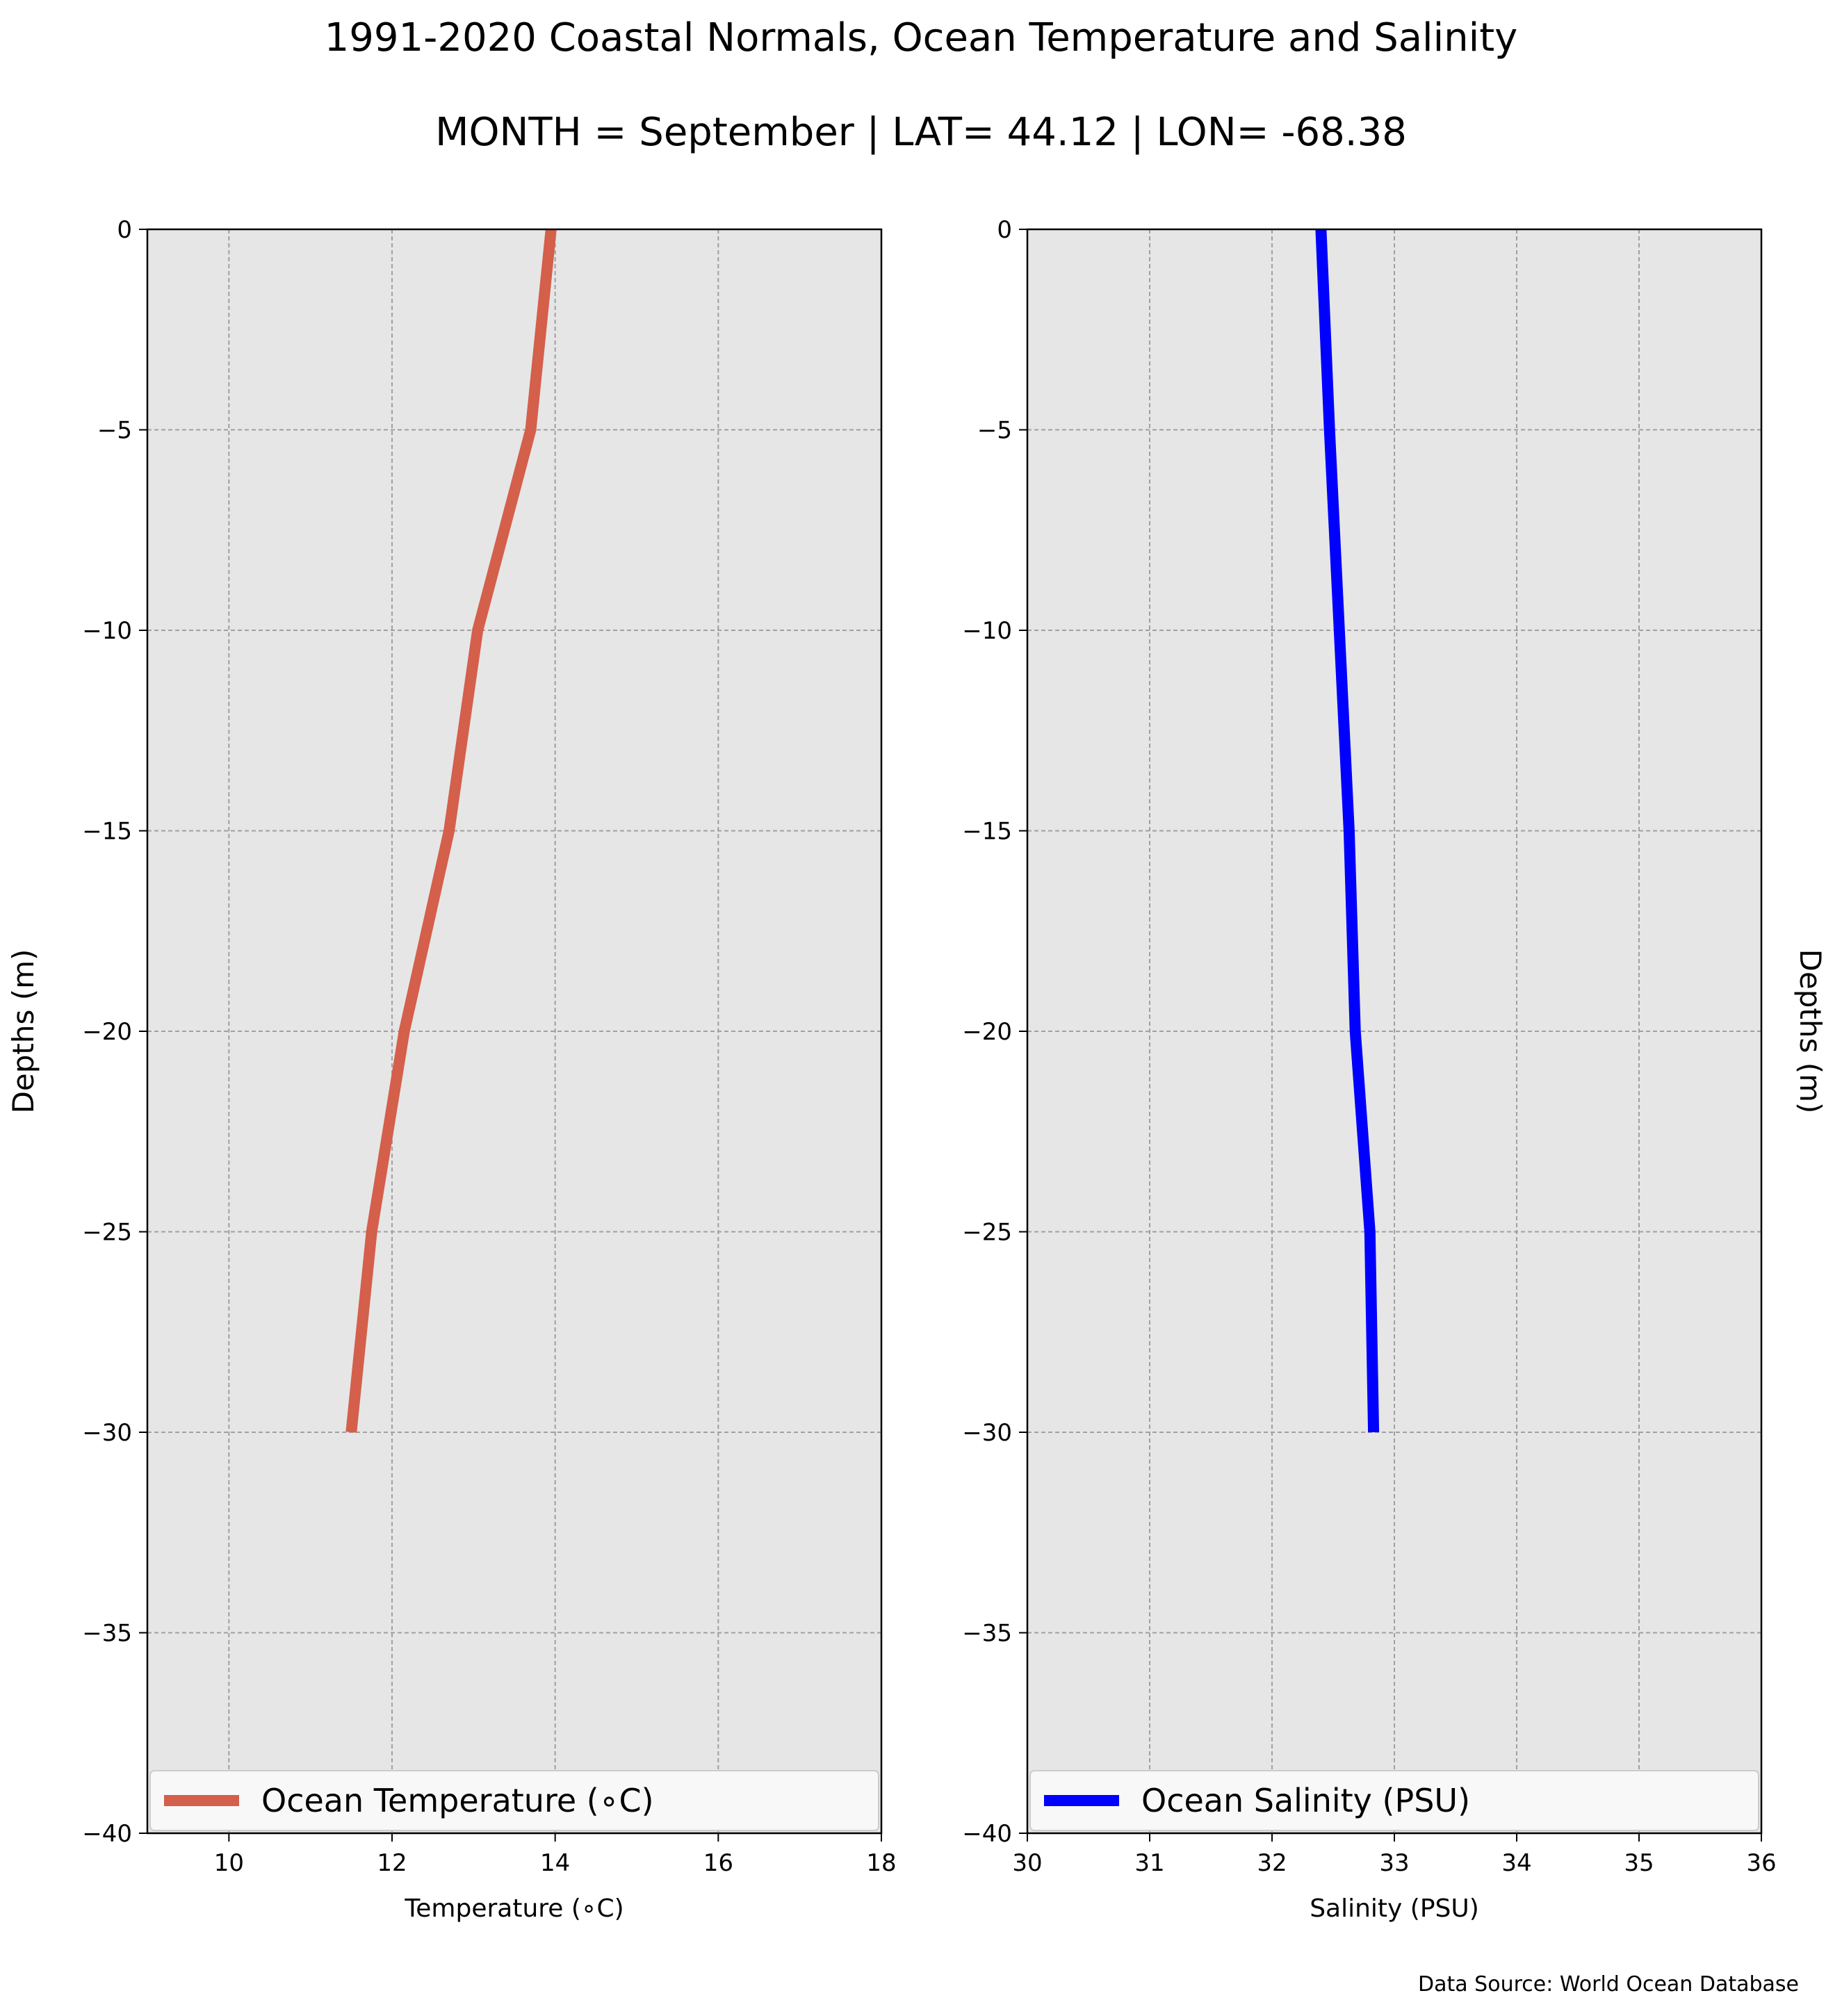 The image size is (1842, 2016). Describe the element at coordinates (392, 1863) in the screenshot. I see `temp-x-tick-label: 12` at that location.